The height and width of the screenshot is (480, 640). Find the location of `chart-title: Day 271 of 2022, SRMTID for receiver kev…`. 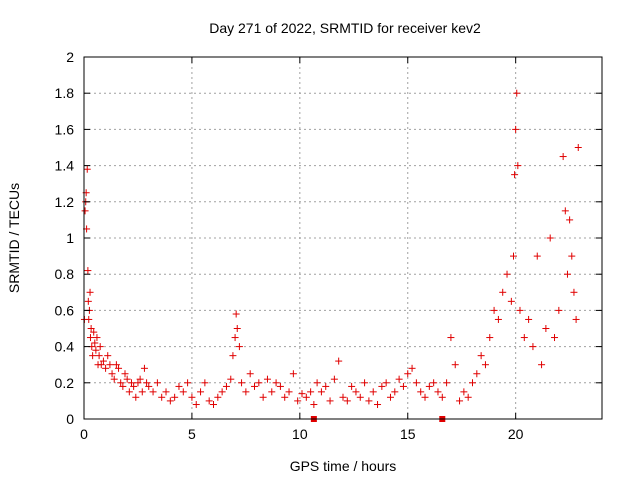

chart-title: Day 271 of 2022, SRMTID for receiver kev… is located at coordinates (345, 28).